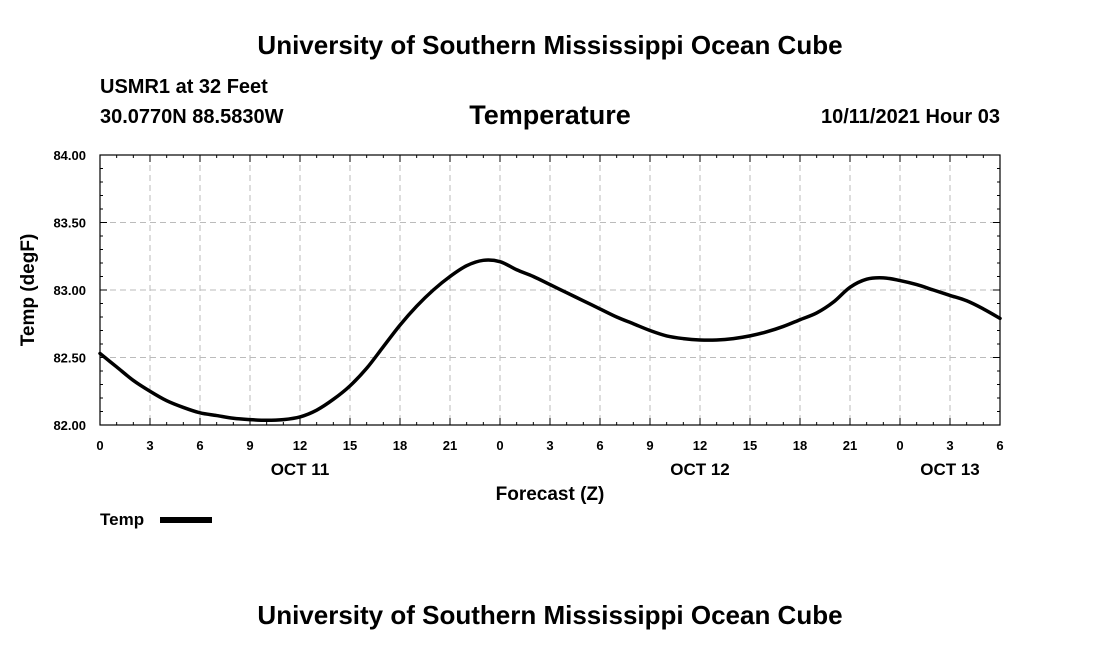 This screenshot has width=1100, height=650. I want to click on station-coordinates: 30.0770N 88.5830W, so click(192, 117).